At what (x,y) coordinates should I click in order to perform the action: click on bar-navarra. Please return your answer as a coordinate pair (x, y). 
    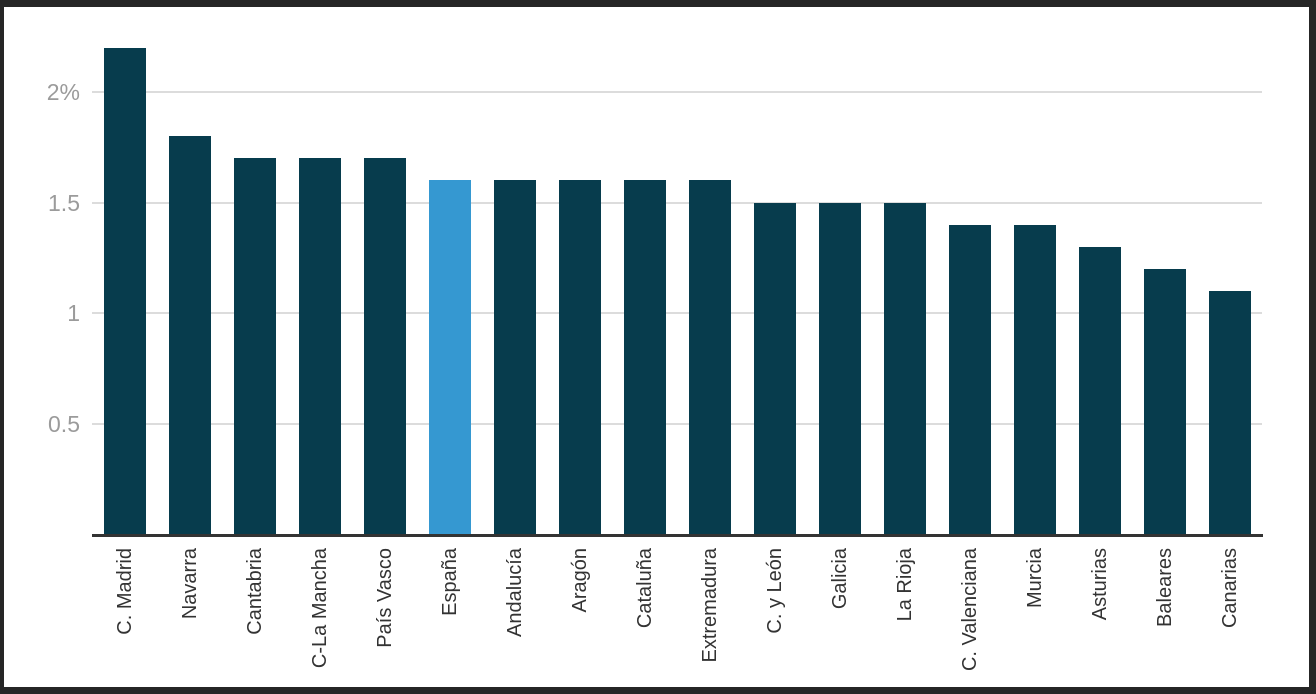
    Looking at the image, I should click on (189, 335).